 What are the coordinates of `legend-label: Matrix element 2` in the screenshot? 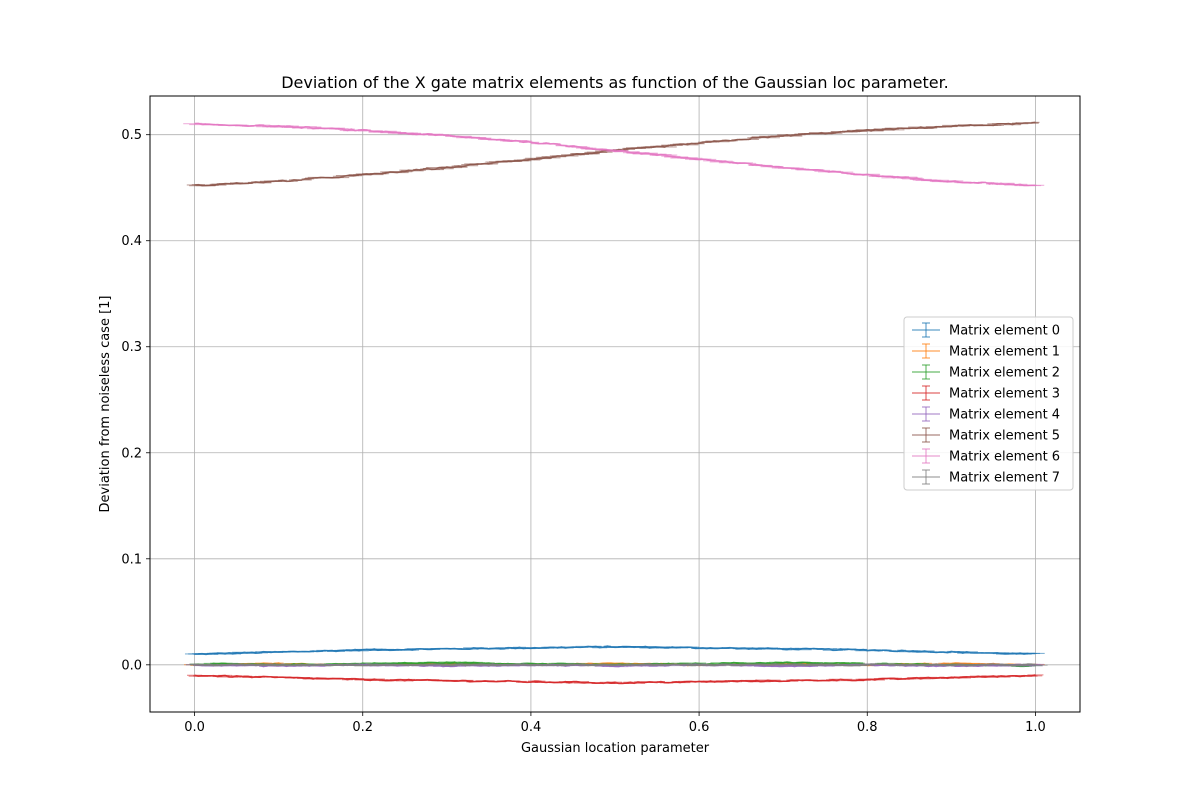 It's located at (1004, 373).